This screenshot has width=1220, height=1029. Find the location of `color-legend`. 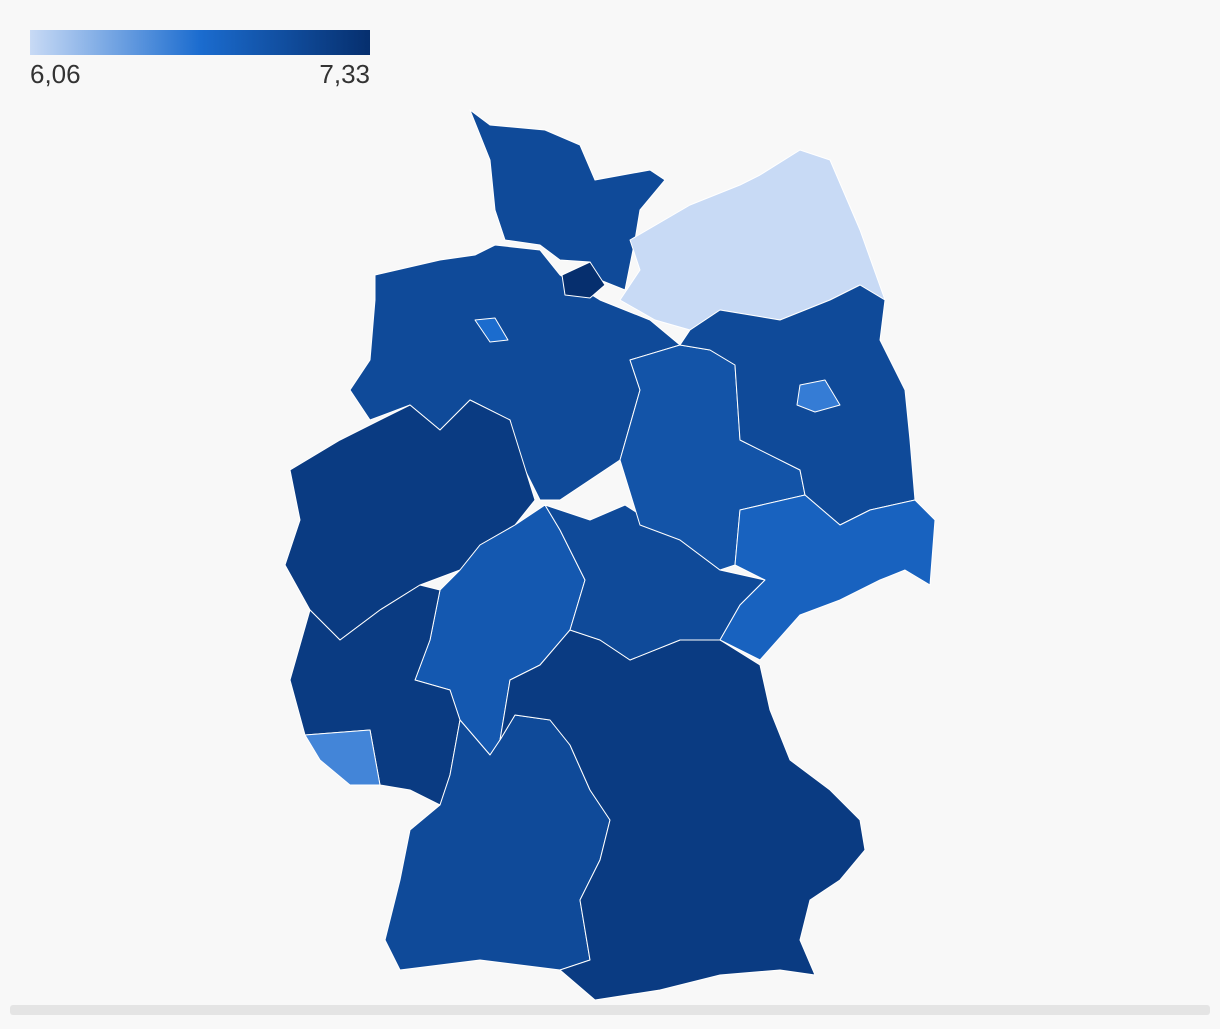

color-legend is located at coordinates (200, 42).